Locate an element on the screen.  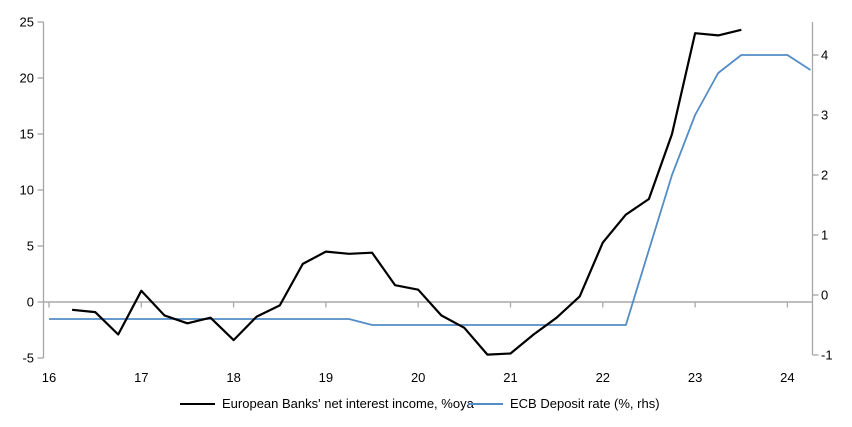
x-axis-tick-label: 17 is located at coordinates (141, 377).